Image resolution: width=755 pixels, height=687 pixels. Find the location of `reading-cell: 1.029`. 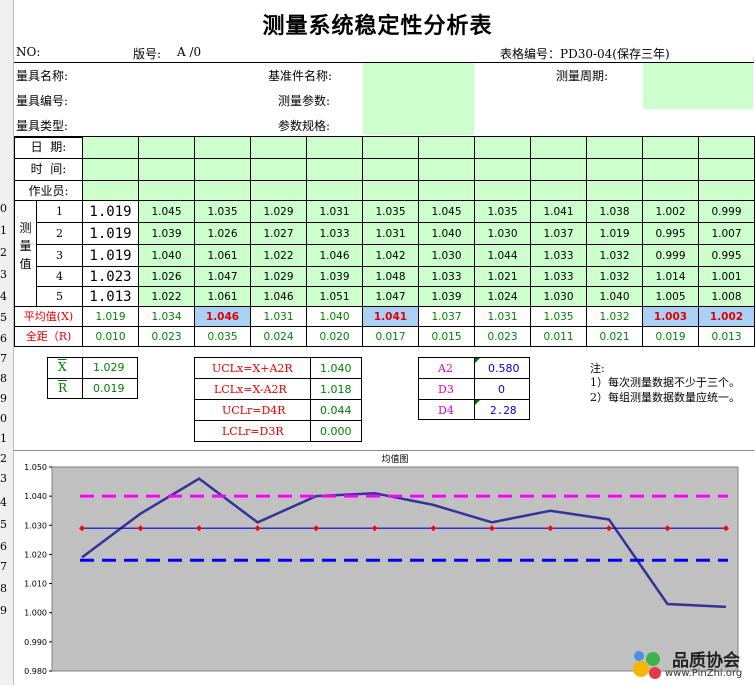

reading-cell: 1.029 is located at coordinates (278, 276).